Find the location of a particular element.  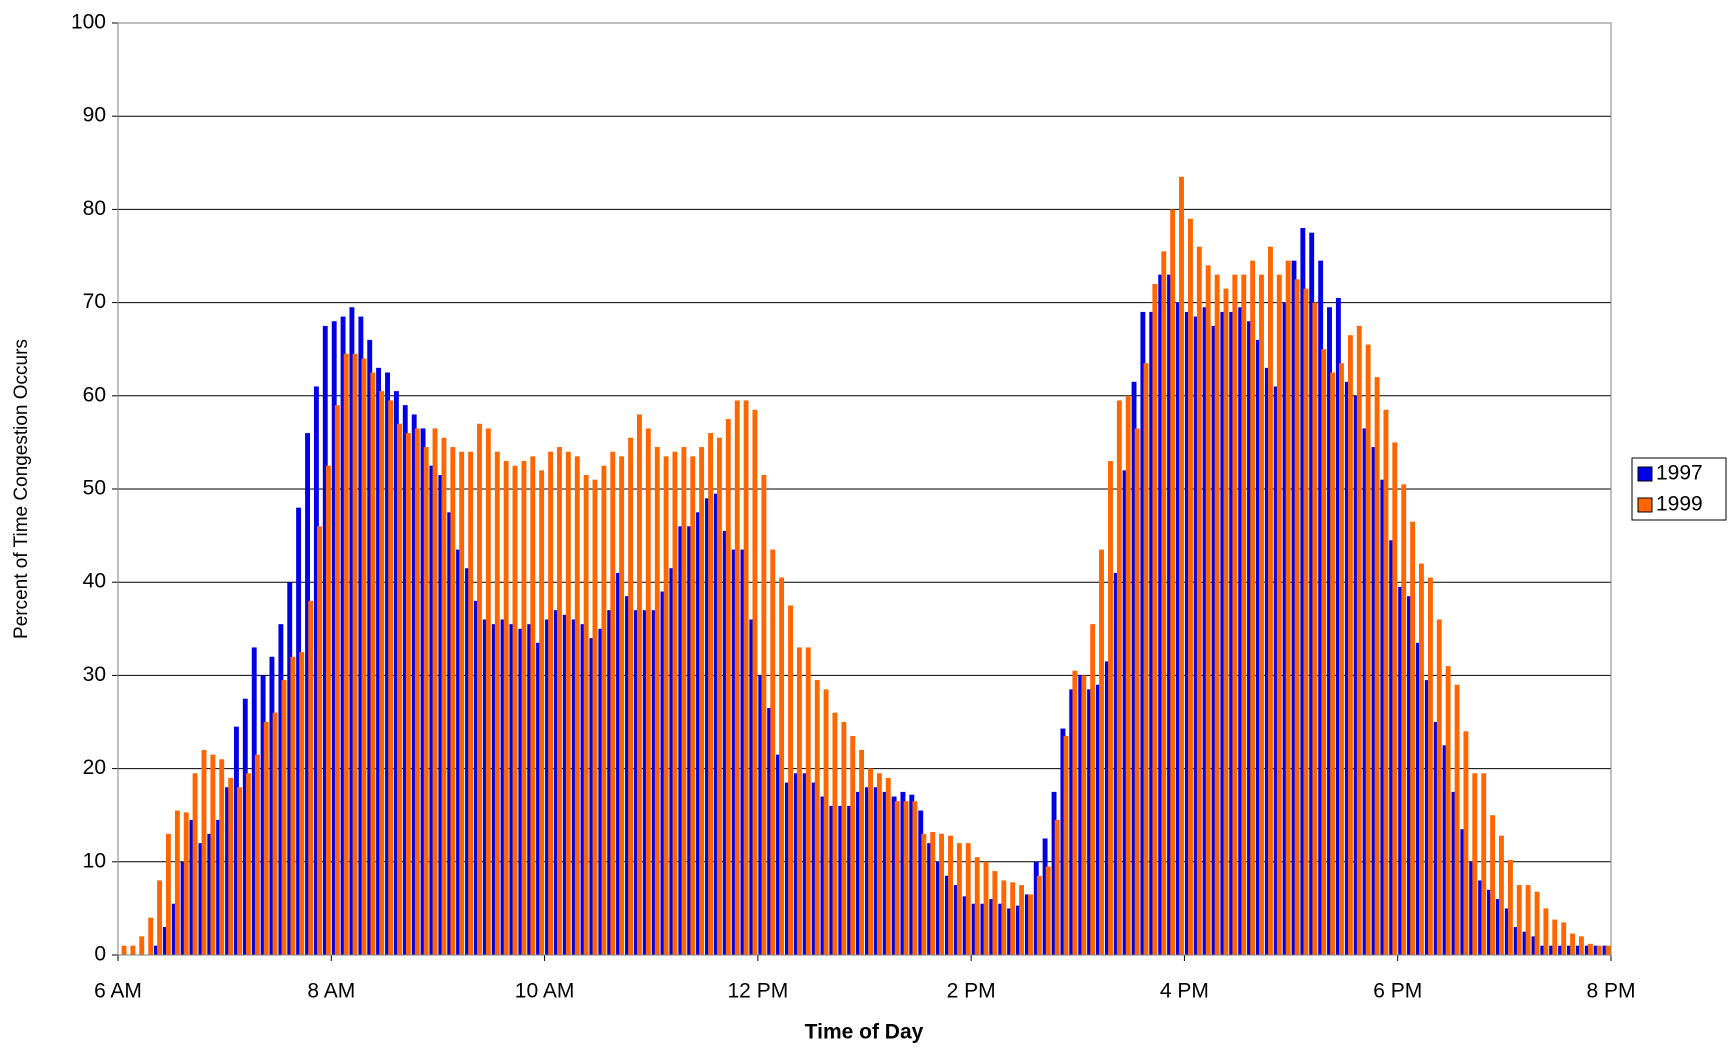

y-tick-label: 0 is located at coordinates (100, 954).